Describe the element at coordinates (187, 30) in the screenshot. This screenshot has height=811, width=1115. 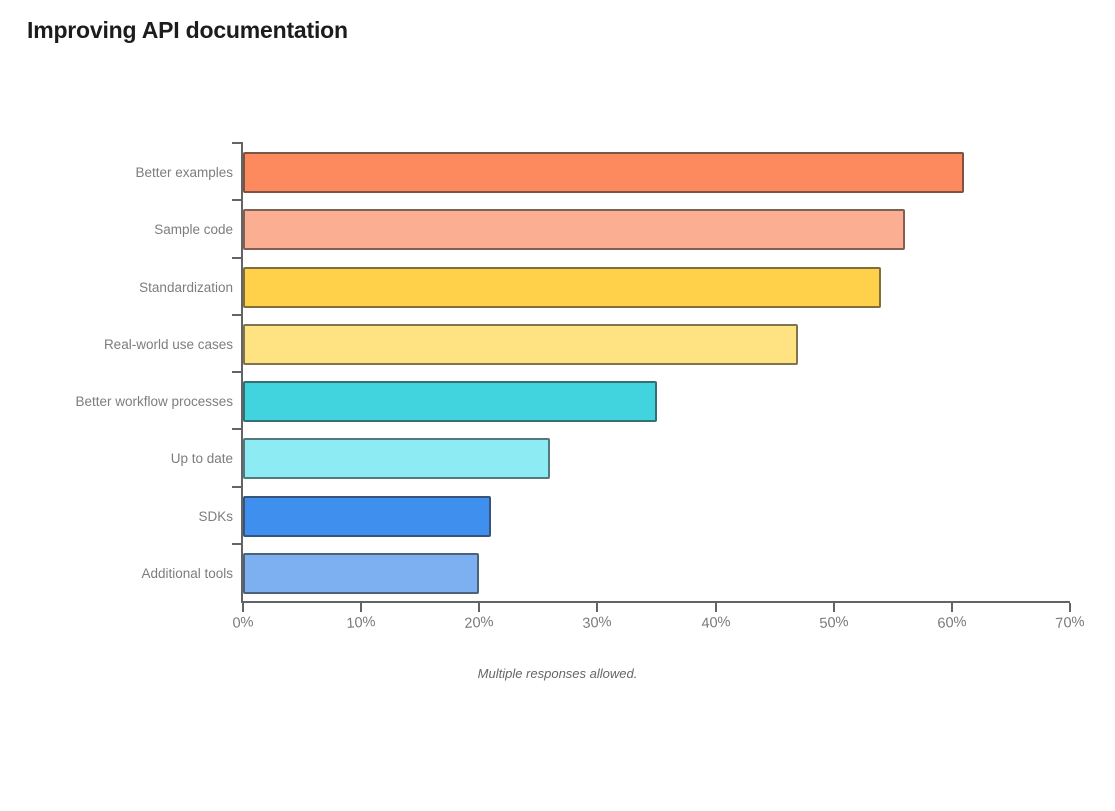
I see `page-title: Improving API documentation` at that location.